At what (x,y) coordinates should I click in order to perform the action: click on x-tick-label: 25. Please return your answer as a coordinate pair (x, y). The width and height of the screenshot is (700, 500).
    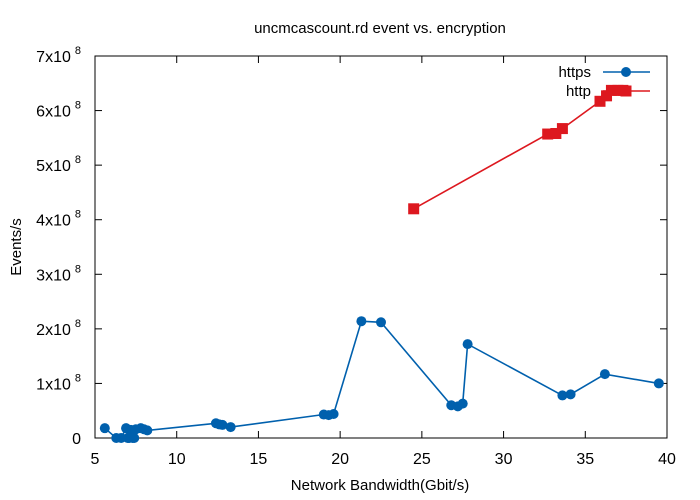
    Looking at the image, I should click on (422, 459).